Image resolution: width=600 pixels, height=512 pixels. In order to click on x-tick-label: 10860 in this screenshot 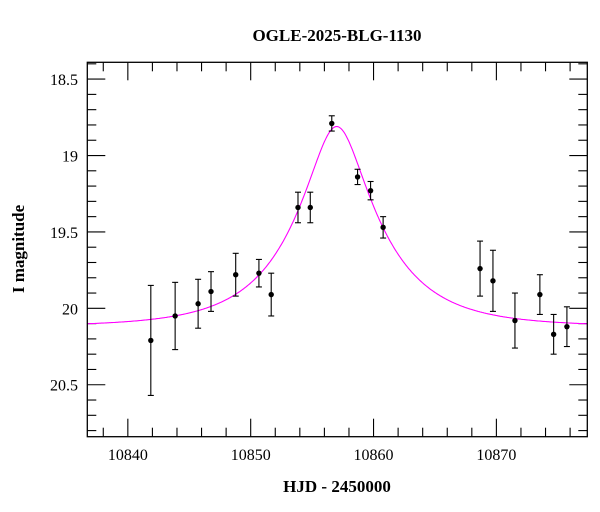, I will do `click(374, 455)`.